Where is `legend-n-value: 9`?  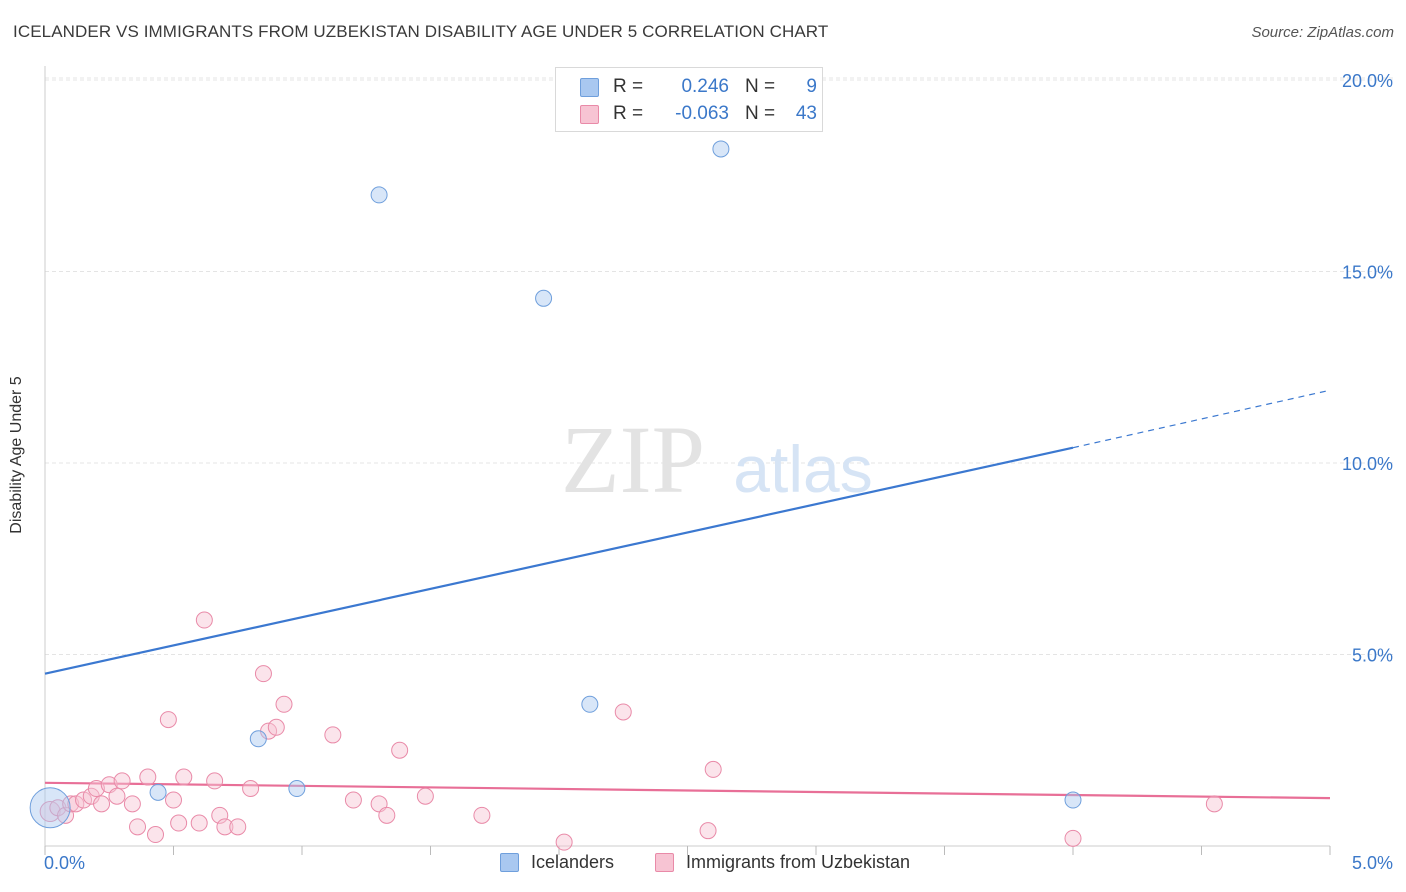
legend-n-value: 9 is located at coordinates (811, 86).